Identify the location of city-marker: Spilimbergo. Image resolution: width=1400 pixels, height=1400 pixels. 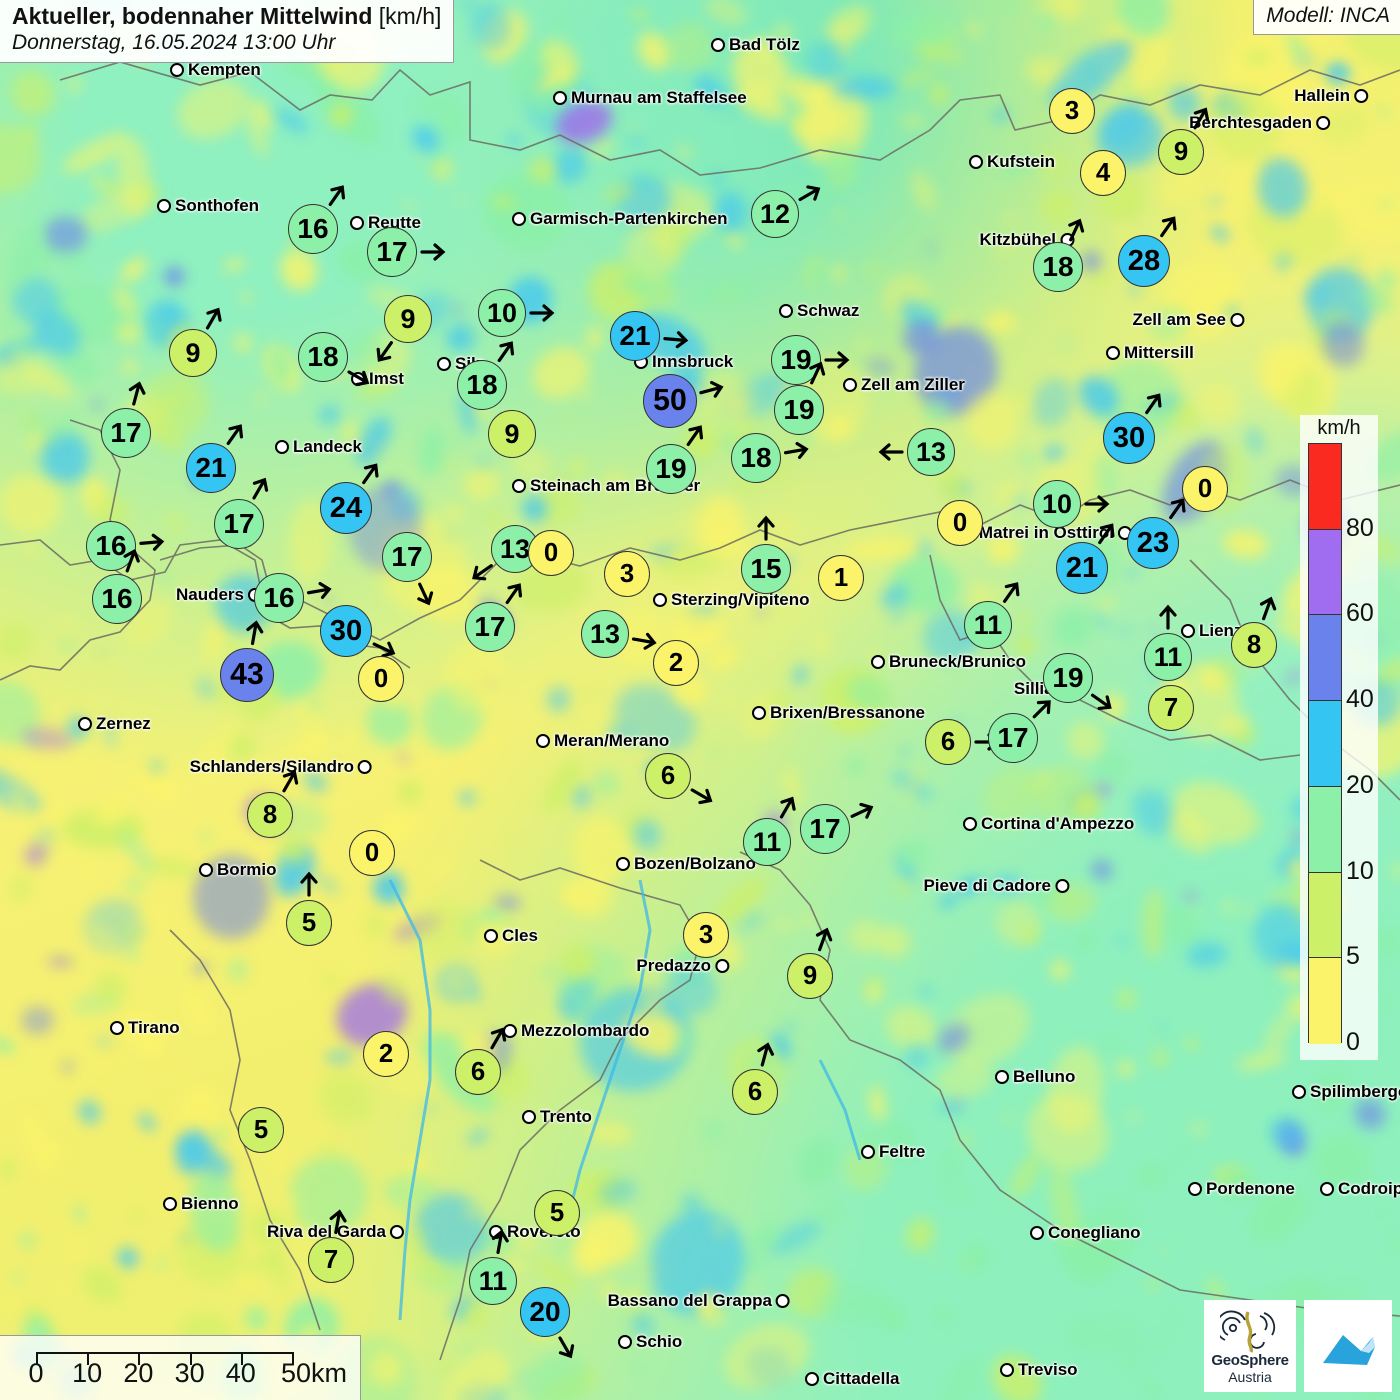
(1346, 1092).